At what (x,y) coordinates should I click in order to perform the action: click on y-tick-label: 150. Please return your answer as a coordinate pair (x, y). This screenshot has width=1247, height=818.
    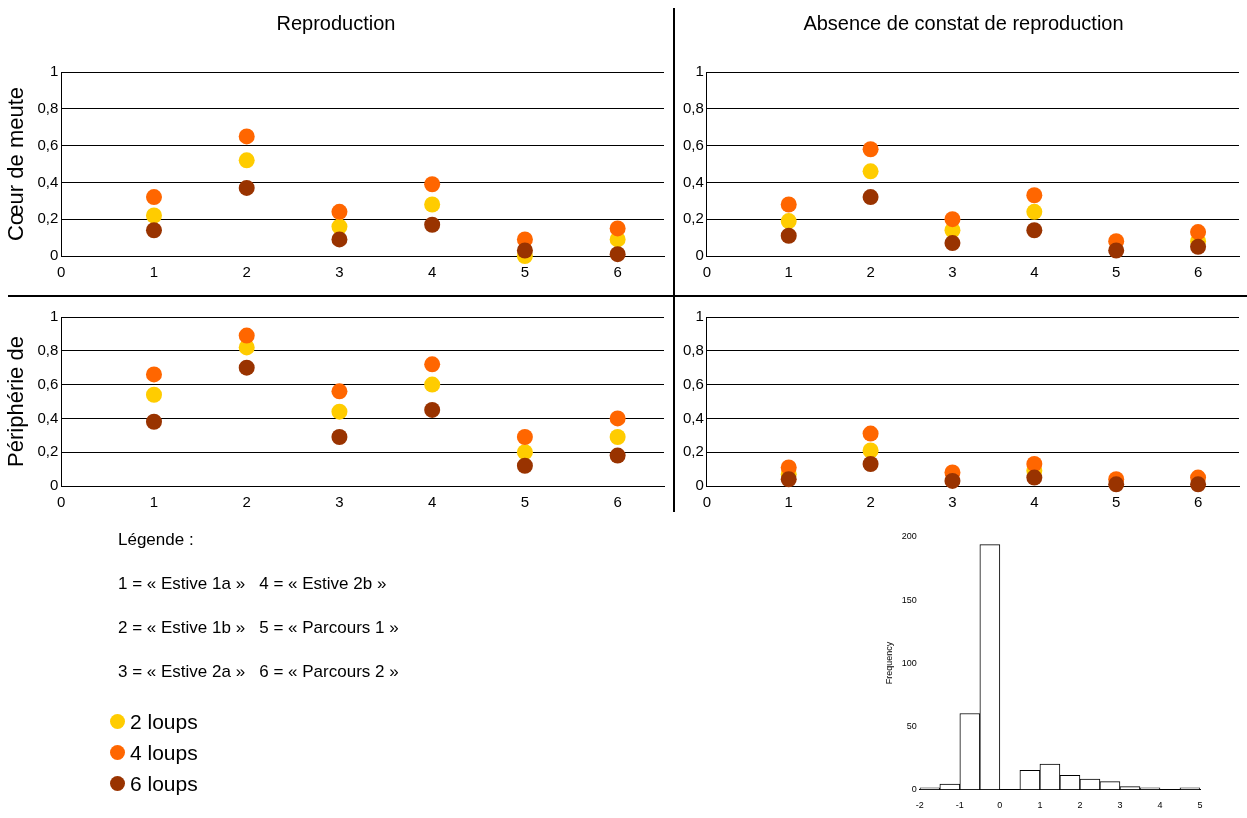
    Looking at the image, I should click on (909, 599).